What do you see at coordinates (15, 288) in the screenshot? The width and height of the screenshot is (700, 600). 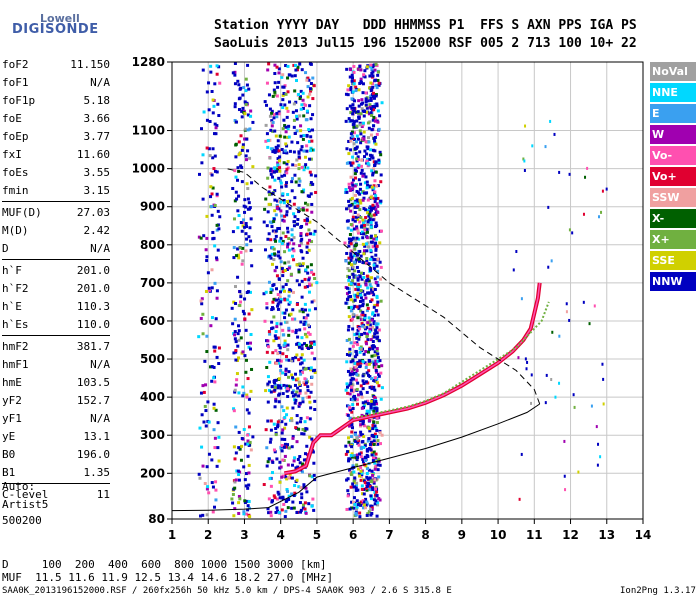 I see `param-name: h`F2` at bounding box center [15, 288].